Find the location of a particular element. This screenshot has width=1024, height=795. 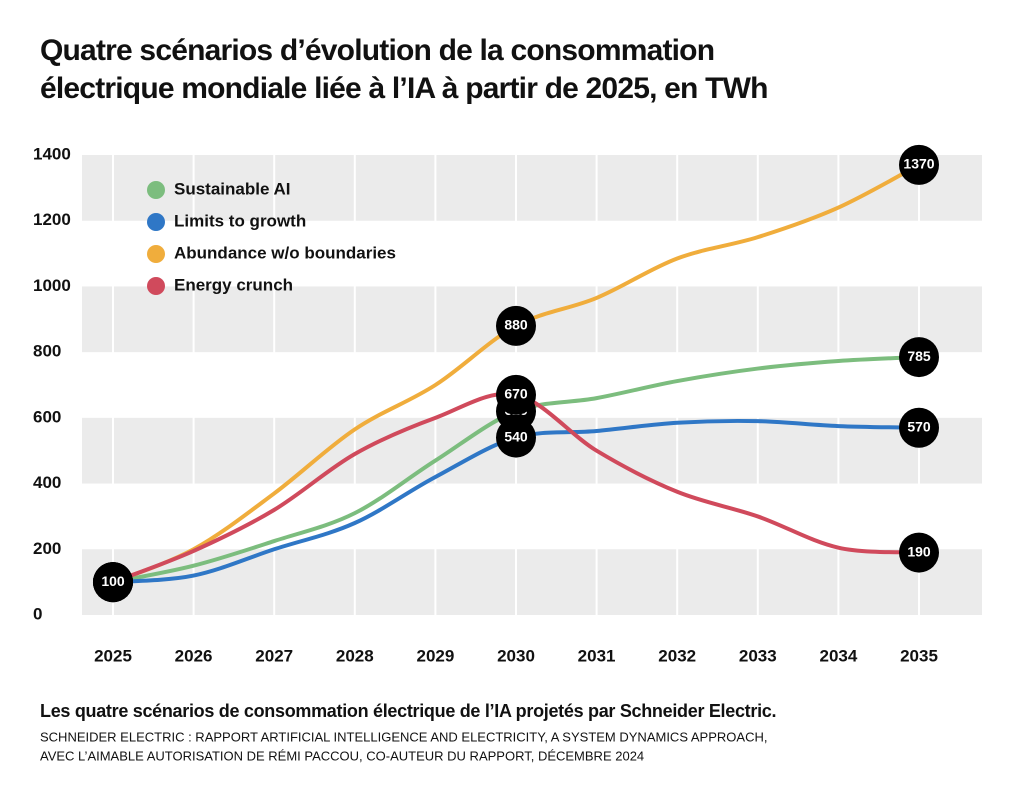

x-tick-label: 2034 is located at coordinates (838, 655).